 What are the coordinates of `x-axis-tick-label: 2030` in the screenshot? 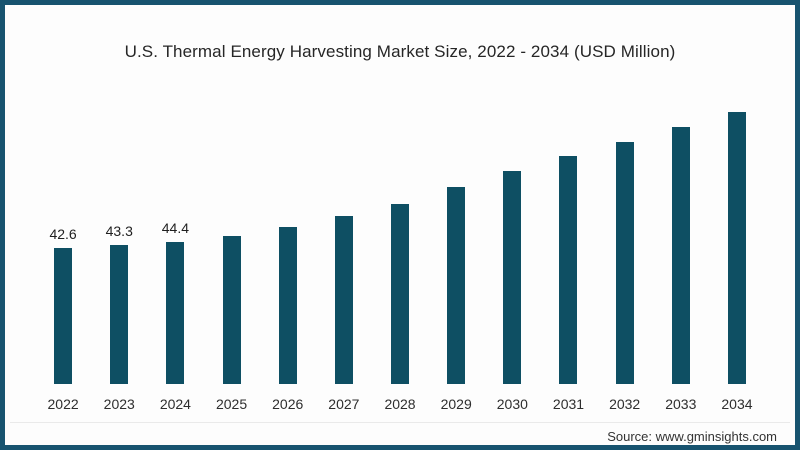 It's located at (512, 404).